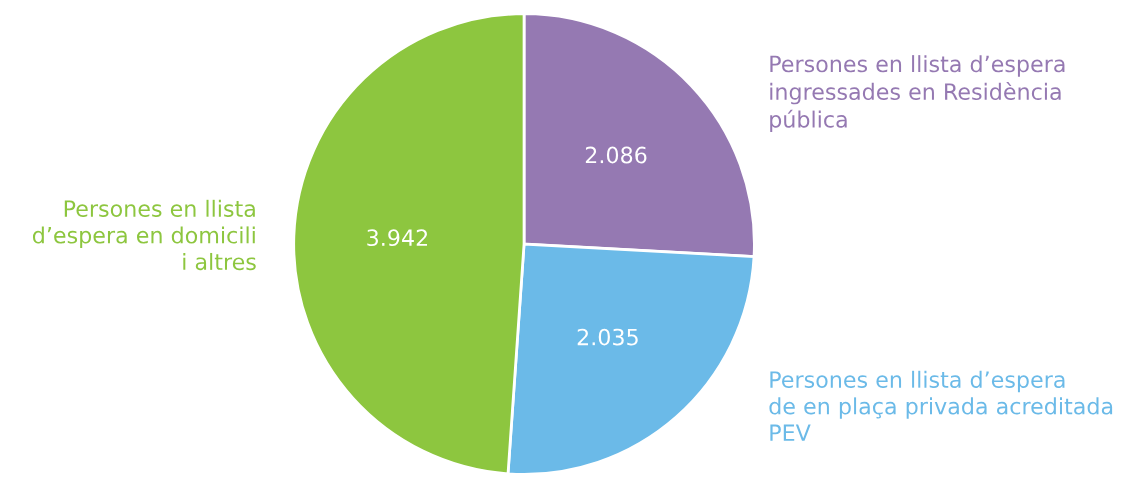  What do you see at coordinates (917, 94) in the screenshot?
I see `slice-label: Persones en llista d’espera ingressades en Residència pública` at bounding box center [917, 94].